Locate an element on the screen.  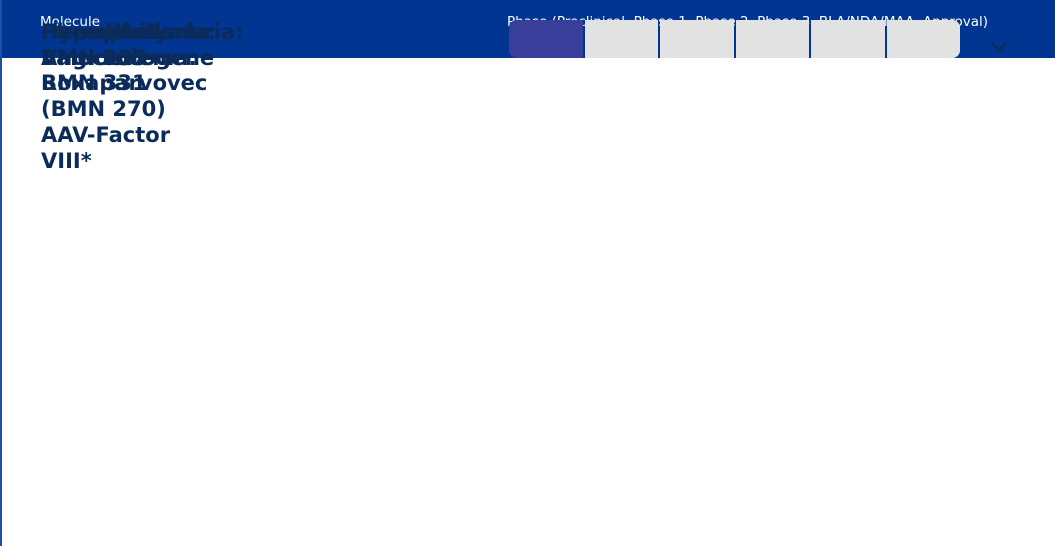
phase-segment-filled is located at coordinates (546, 39).